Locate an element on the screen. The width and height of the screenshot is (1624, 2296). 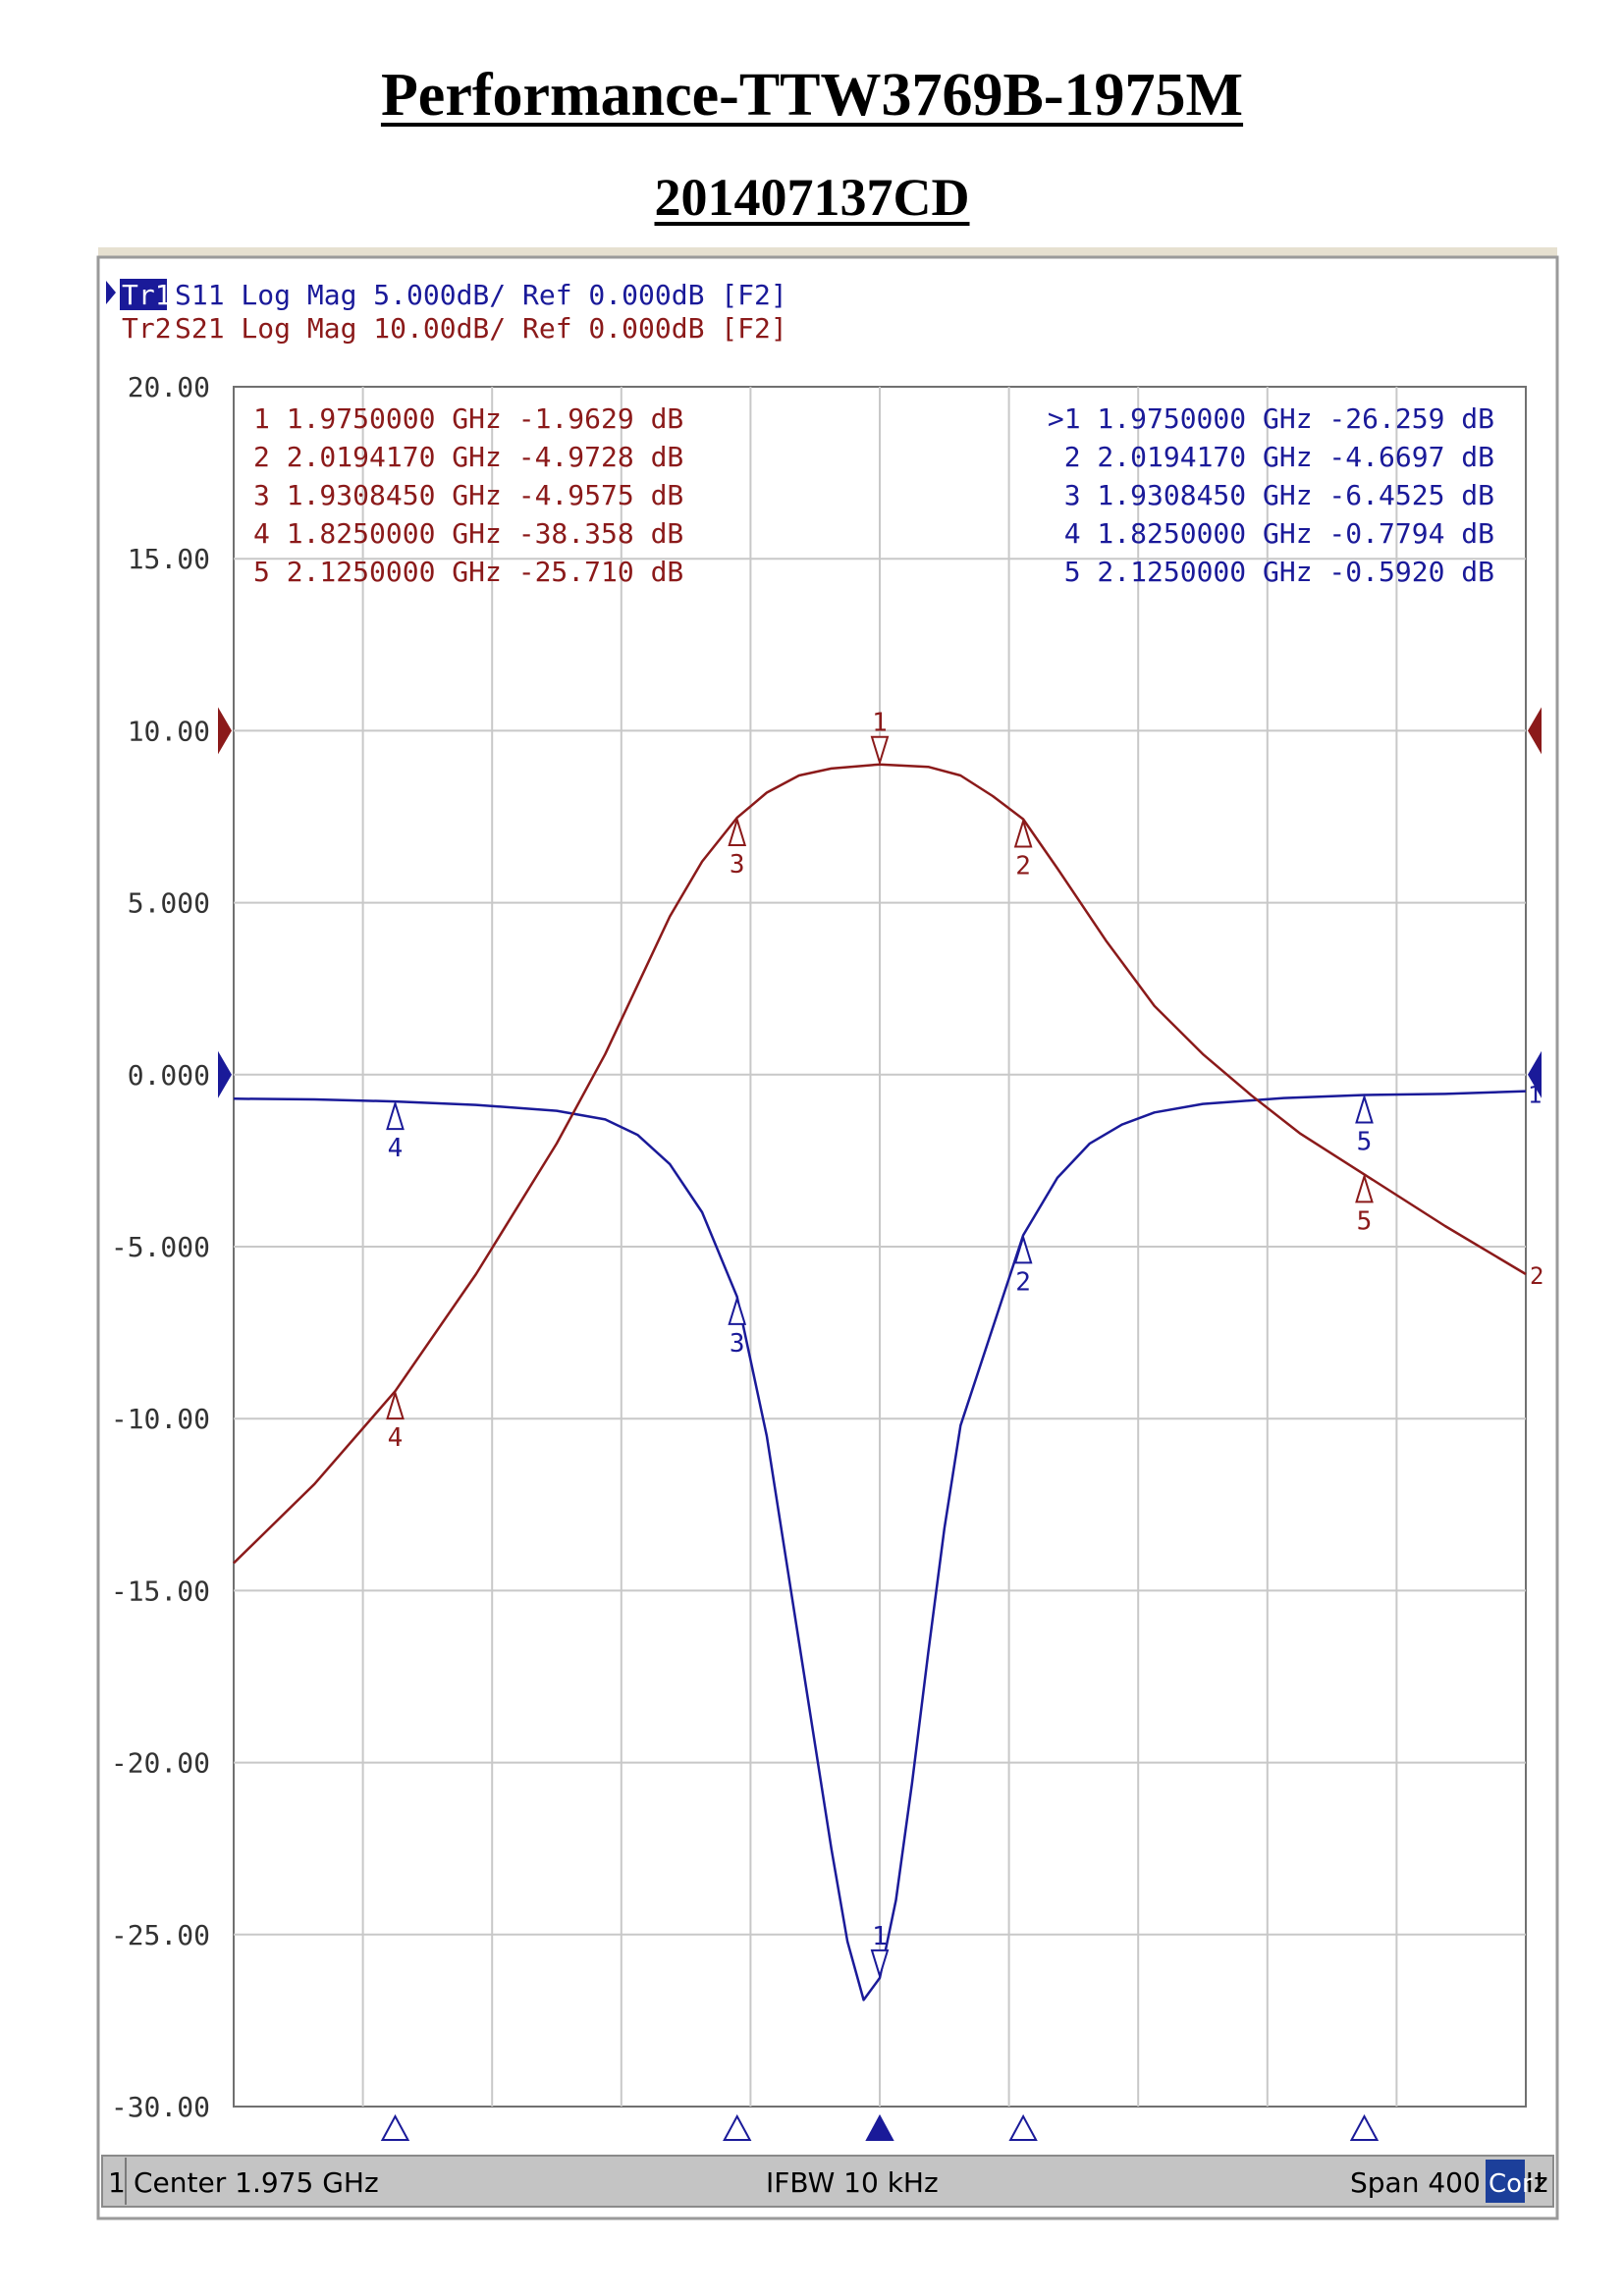
marker-s11-4: 4 is located at coordinates (395, 1131).